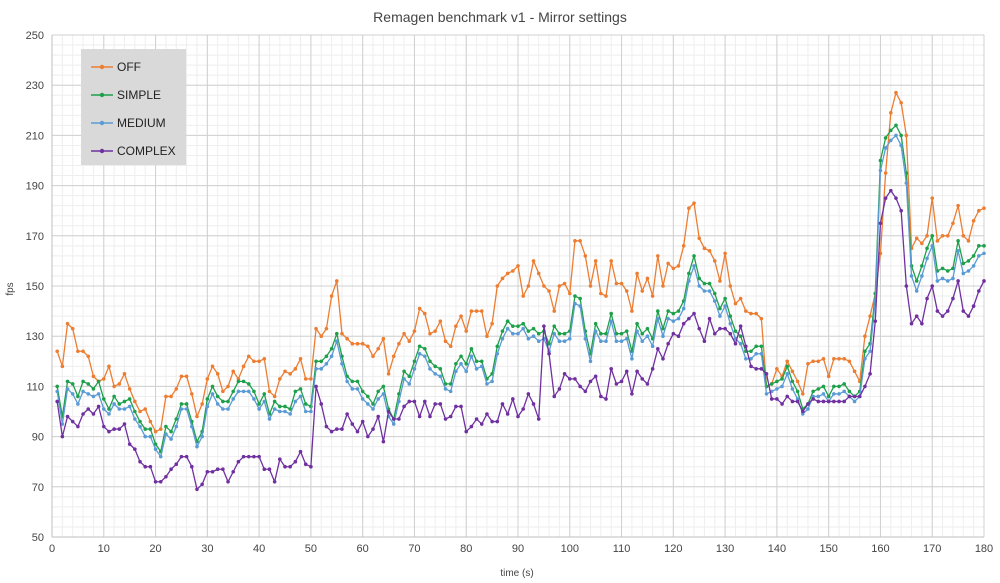  I want to click on y-tick-label: 190, so click(35, 187).